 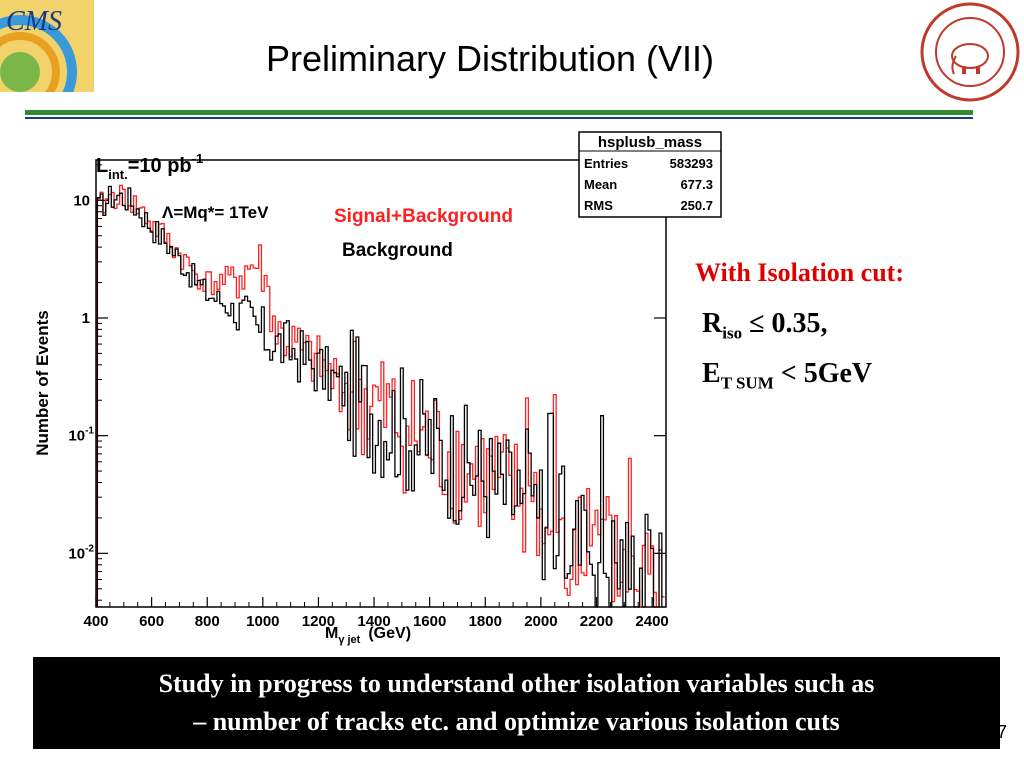 What do you see at coordinates (598, 205) in the screenshot?
I see `stats-rms-label: RMS` at bounding box center [598, 205].